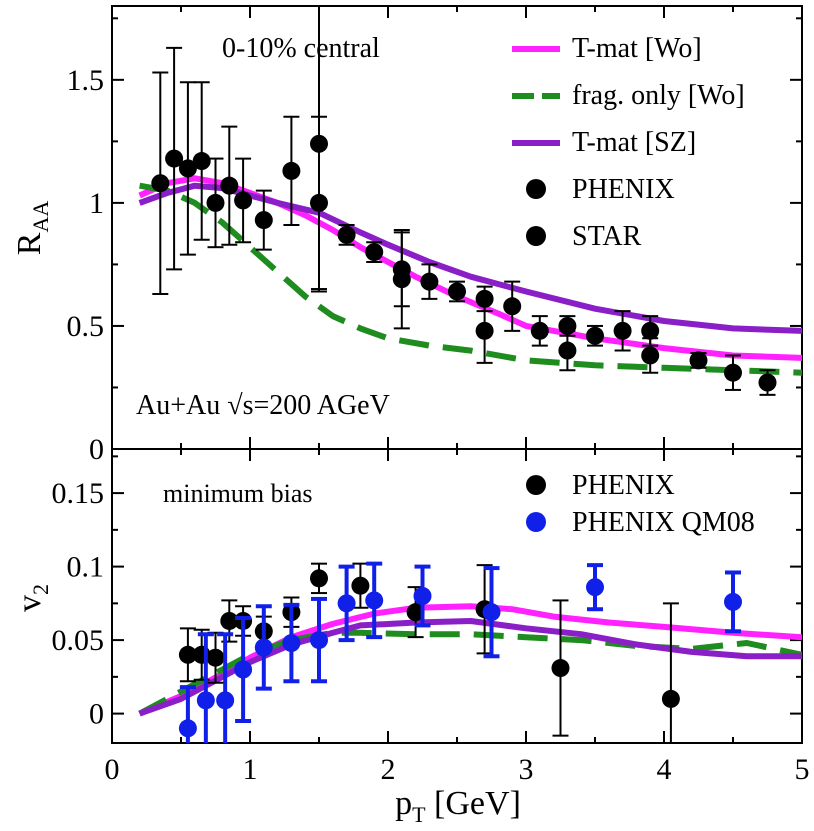 Image resolution: width=814 pixels, height=831 pixels. I want to click on y-tick-label: 0.5, so click(86, 326).